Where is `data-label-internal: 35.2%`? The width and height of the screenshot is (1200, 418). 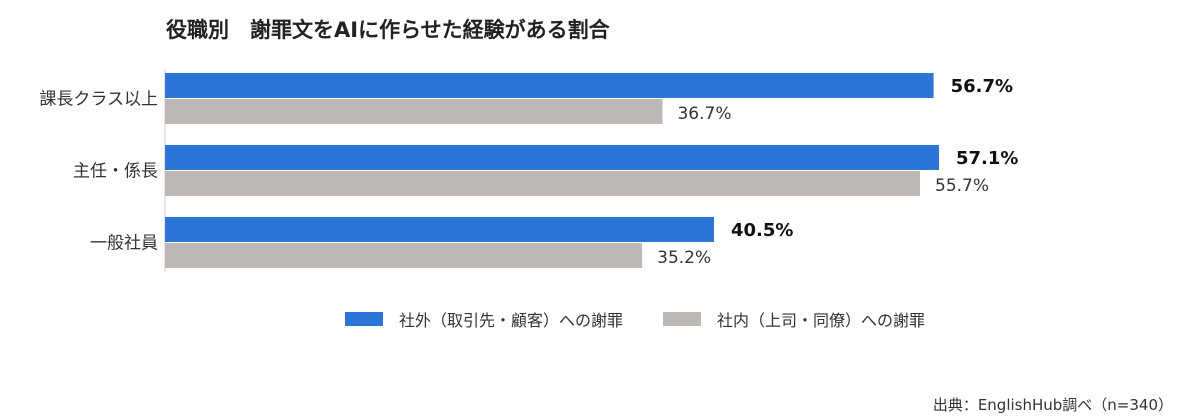
data-label-internal: 35.2% is located at coordinates (684, 258).